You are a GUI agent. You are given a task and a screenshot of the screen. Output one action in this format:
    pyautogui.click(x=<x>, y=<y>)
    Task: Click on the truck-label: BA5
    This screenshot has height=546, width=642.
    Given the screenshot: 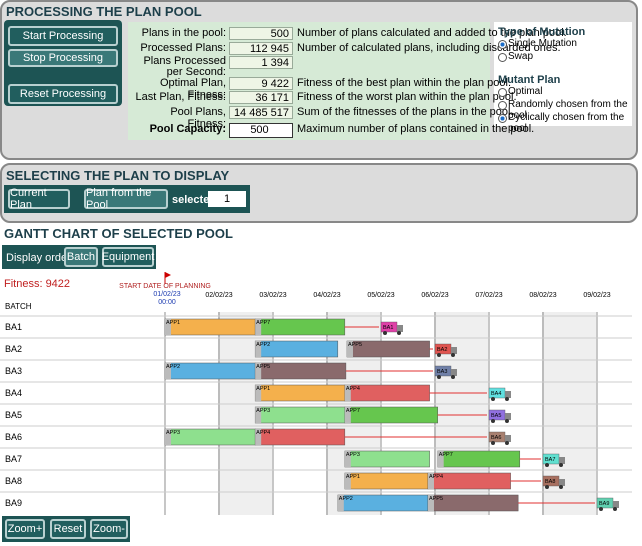 What is the action you would take?
    pyautogui.click(x=496, y=416)
    